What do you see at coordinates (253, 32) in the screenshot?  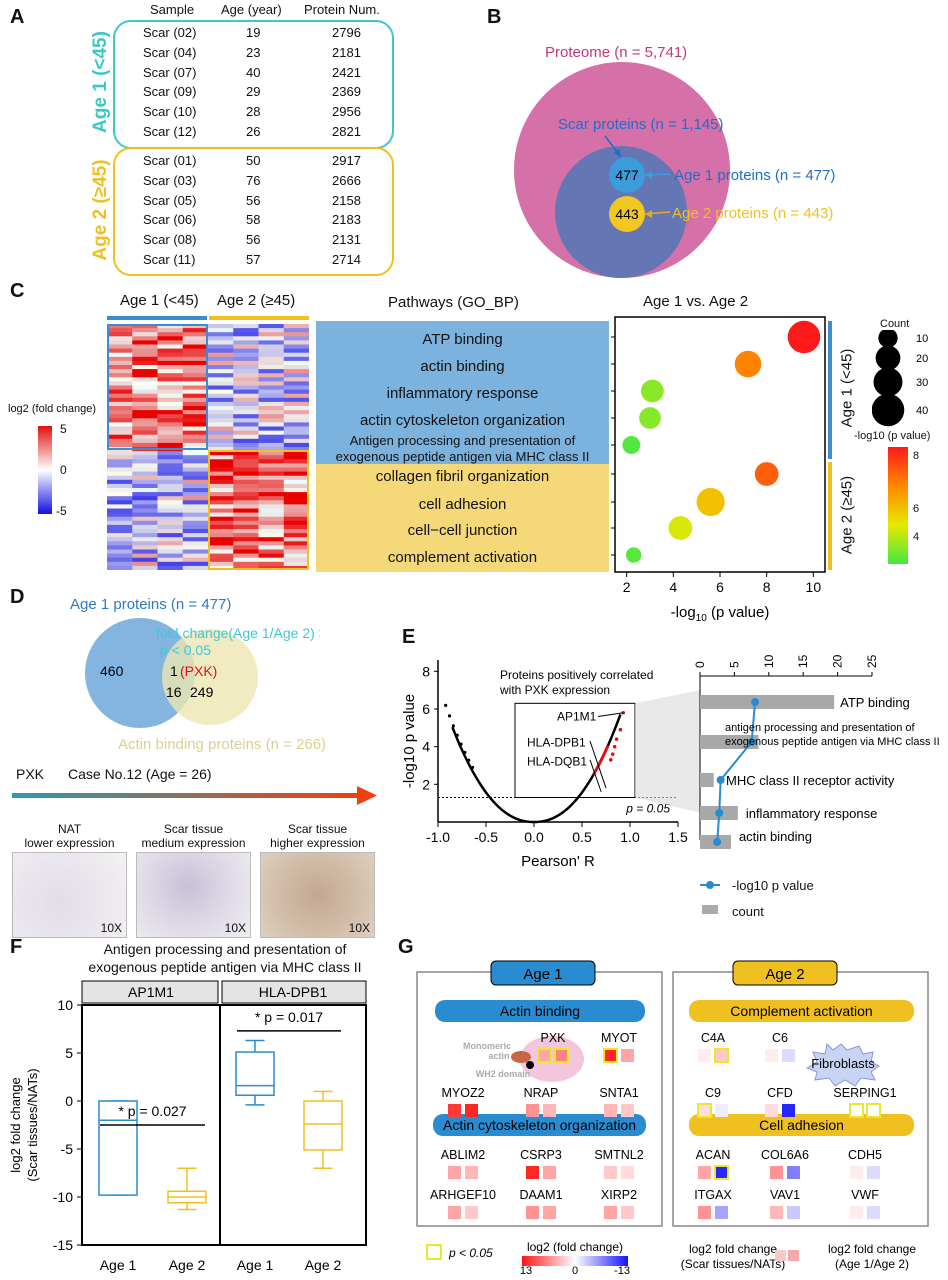 I see `age-cell: 19` at bounding box center [253, 32].